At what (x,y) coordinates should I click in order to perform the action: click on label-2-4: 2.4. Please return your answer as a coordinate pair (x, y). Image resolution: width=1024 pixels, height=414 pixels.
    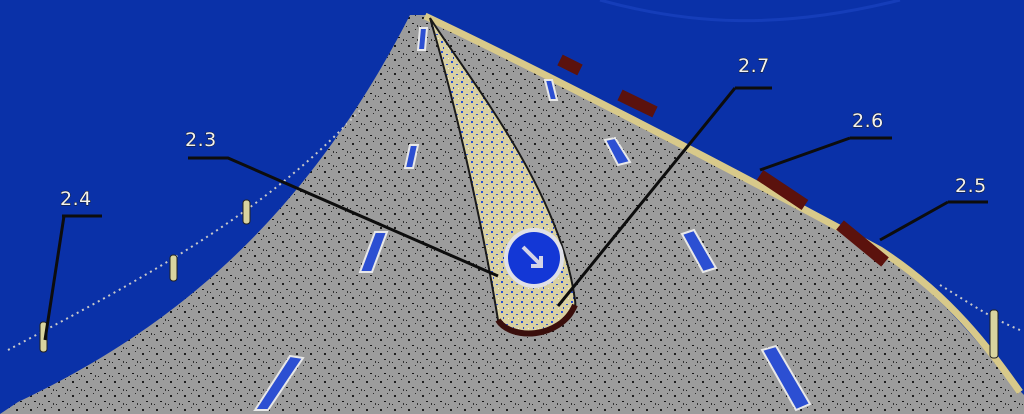
    Looking at the image, I should click on (76, 199).